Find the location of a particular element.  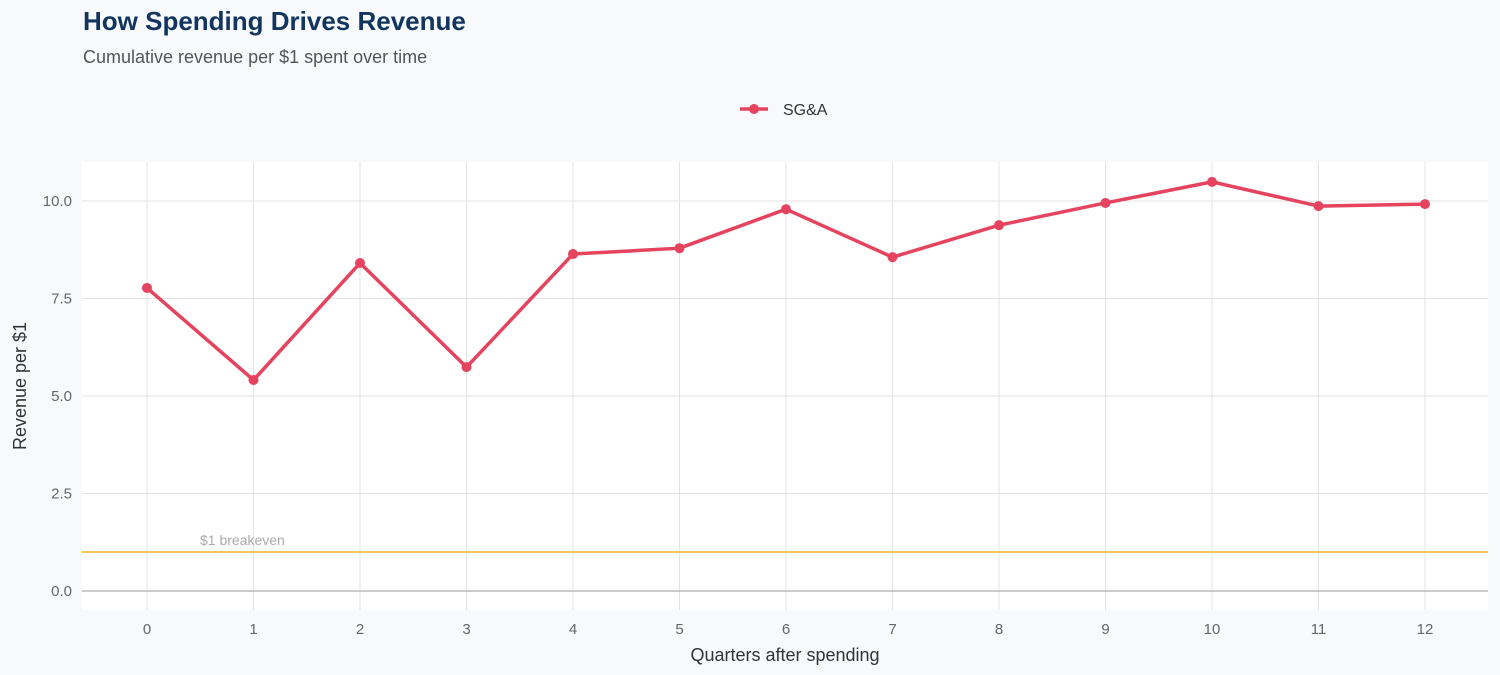

y-tick-label: 10.0 is located at coordinates (57, 201).